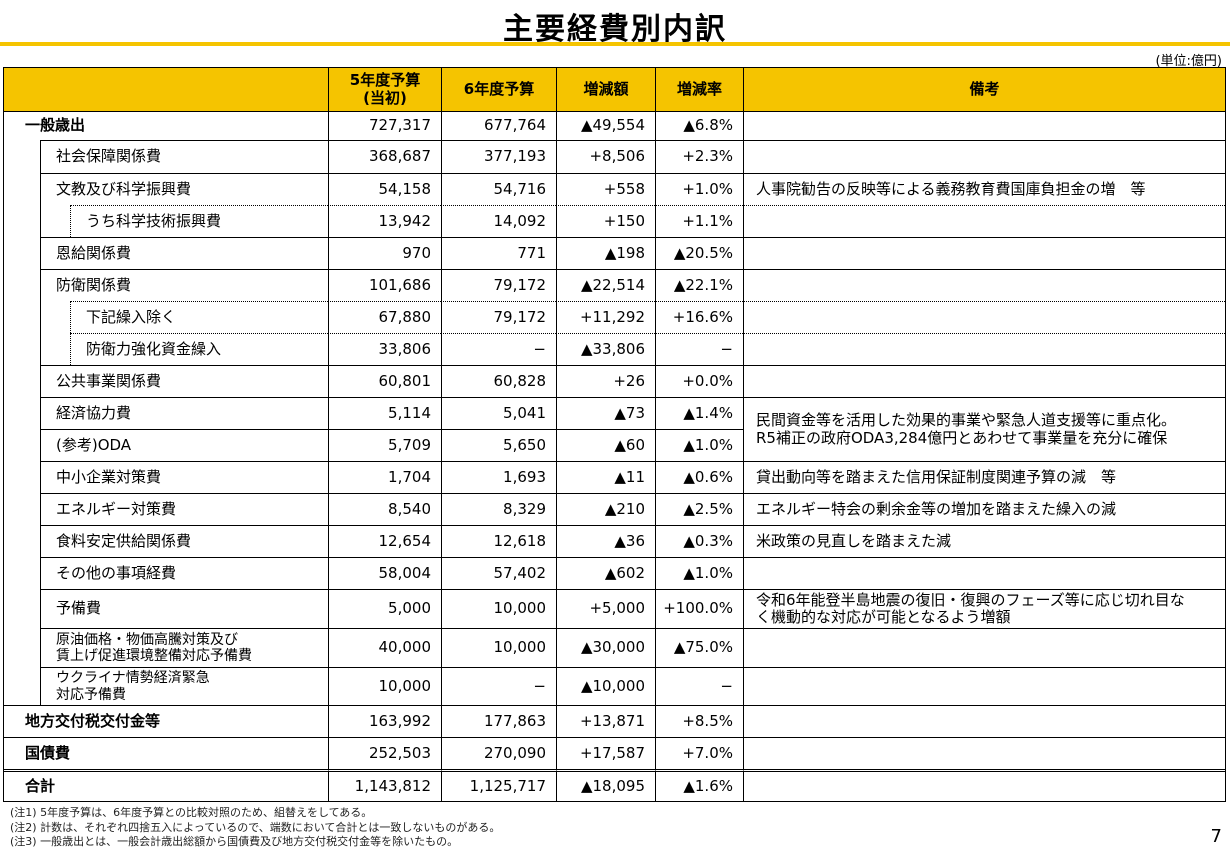  What do you see at coordinates (165, 753) in the screenshot?
I see `row-label: 国債費` at bounding box center [165, 753].